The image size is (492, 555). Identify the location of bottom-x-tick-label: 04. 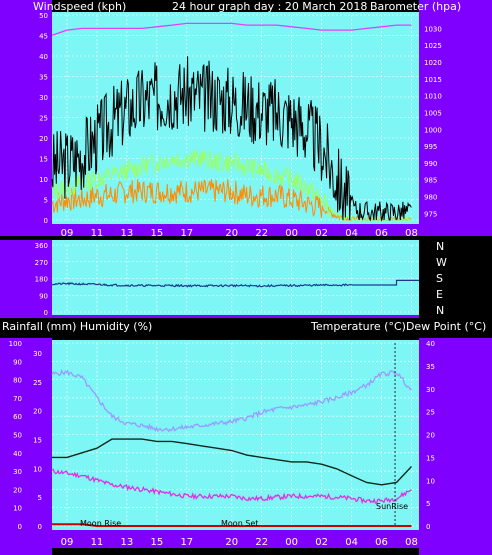
(351, 542).